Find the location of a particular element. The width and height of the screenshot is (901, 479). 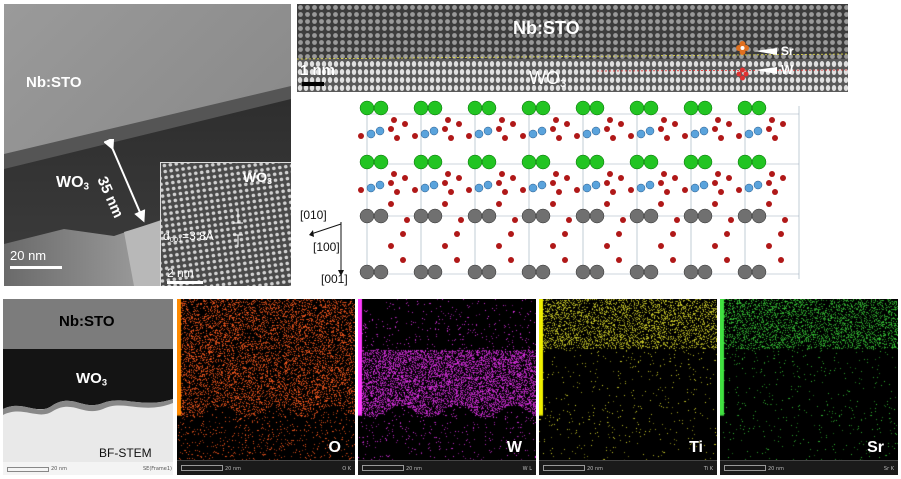

lattice-image is located at coordinates (226, 224).